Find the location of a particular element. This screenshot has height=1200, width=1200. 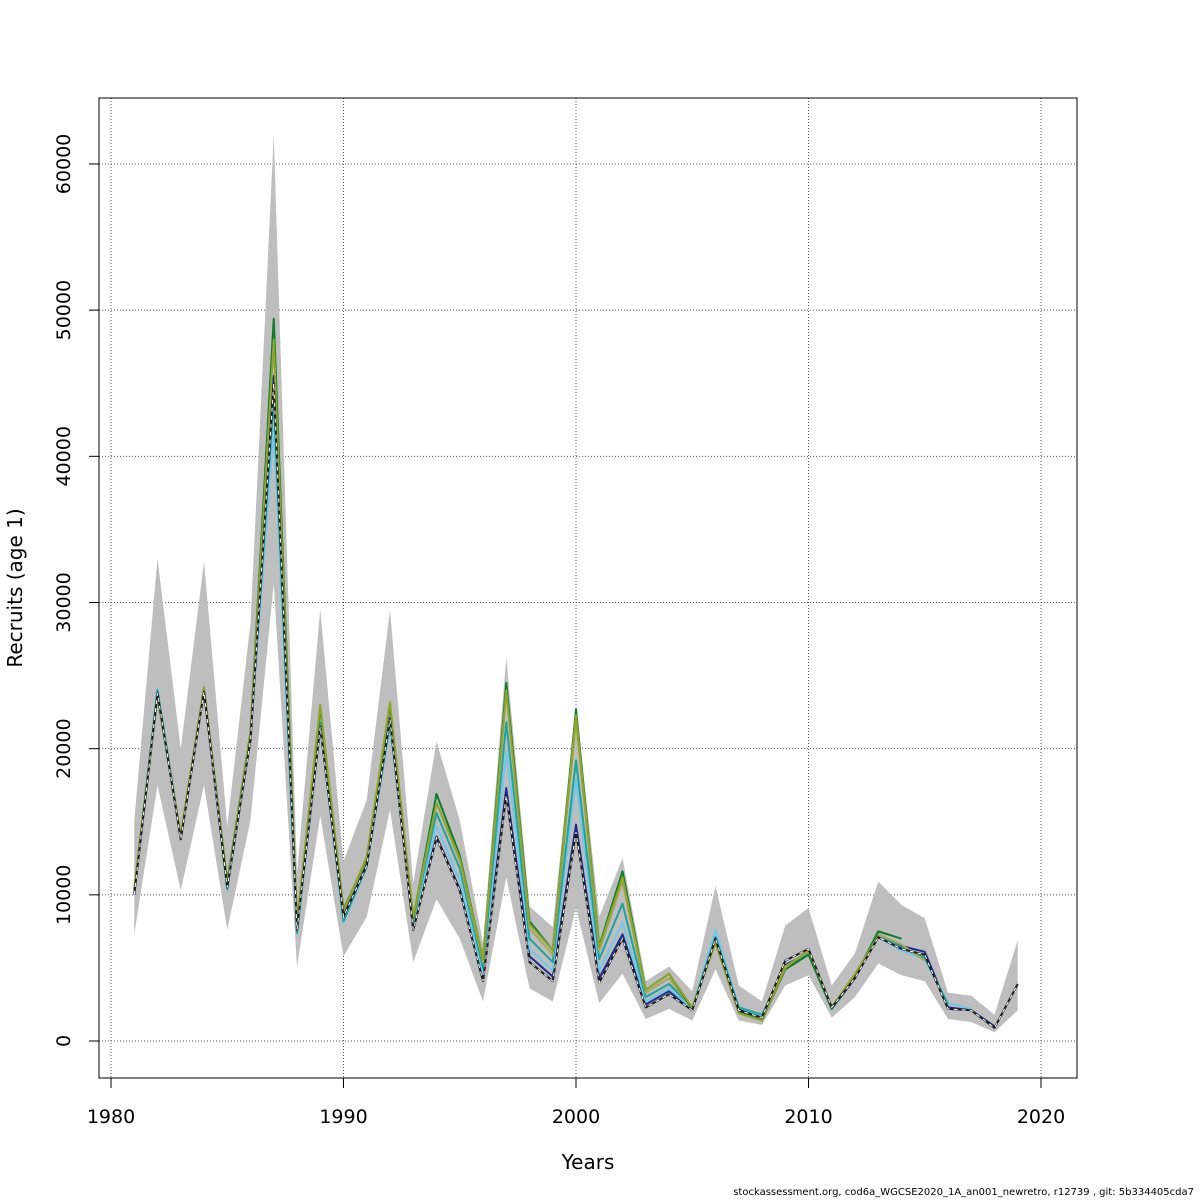

y-tick-label: 10000 is located at coordinates (64, 895).